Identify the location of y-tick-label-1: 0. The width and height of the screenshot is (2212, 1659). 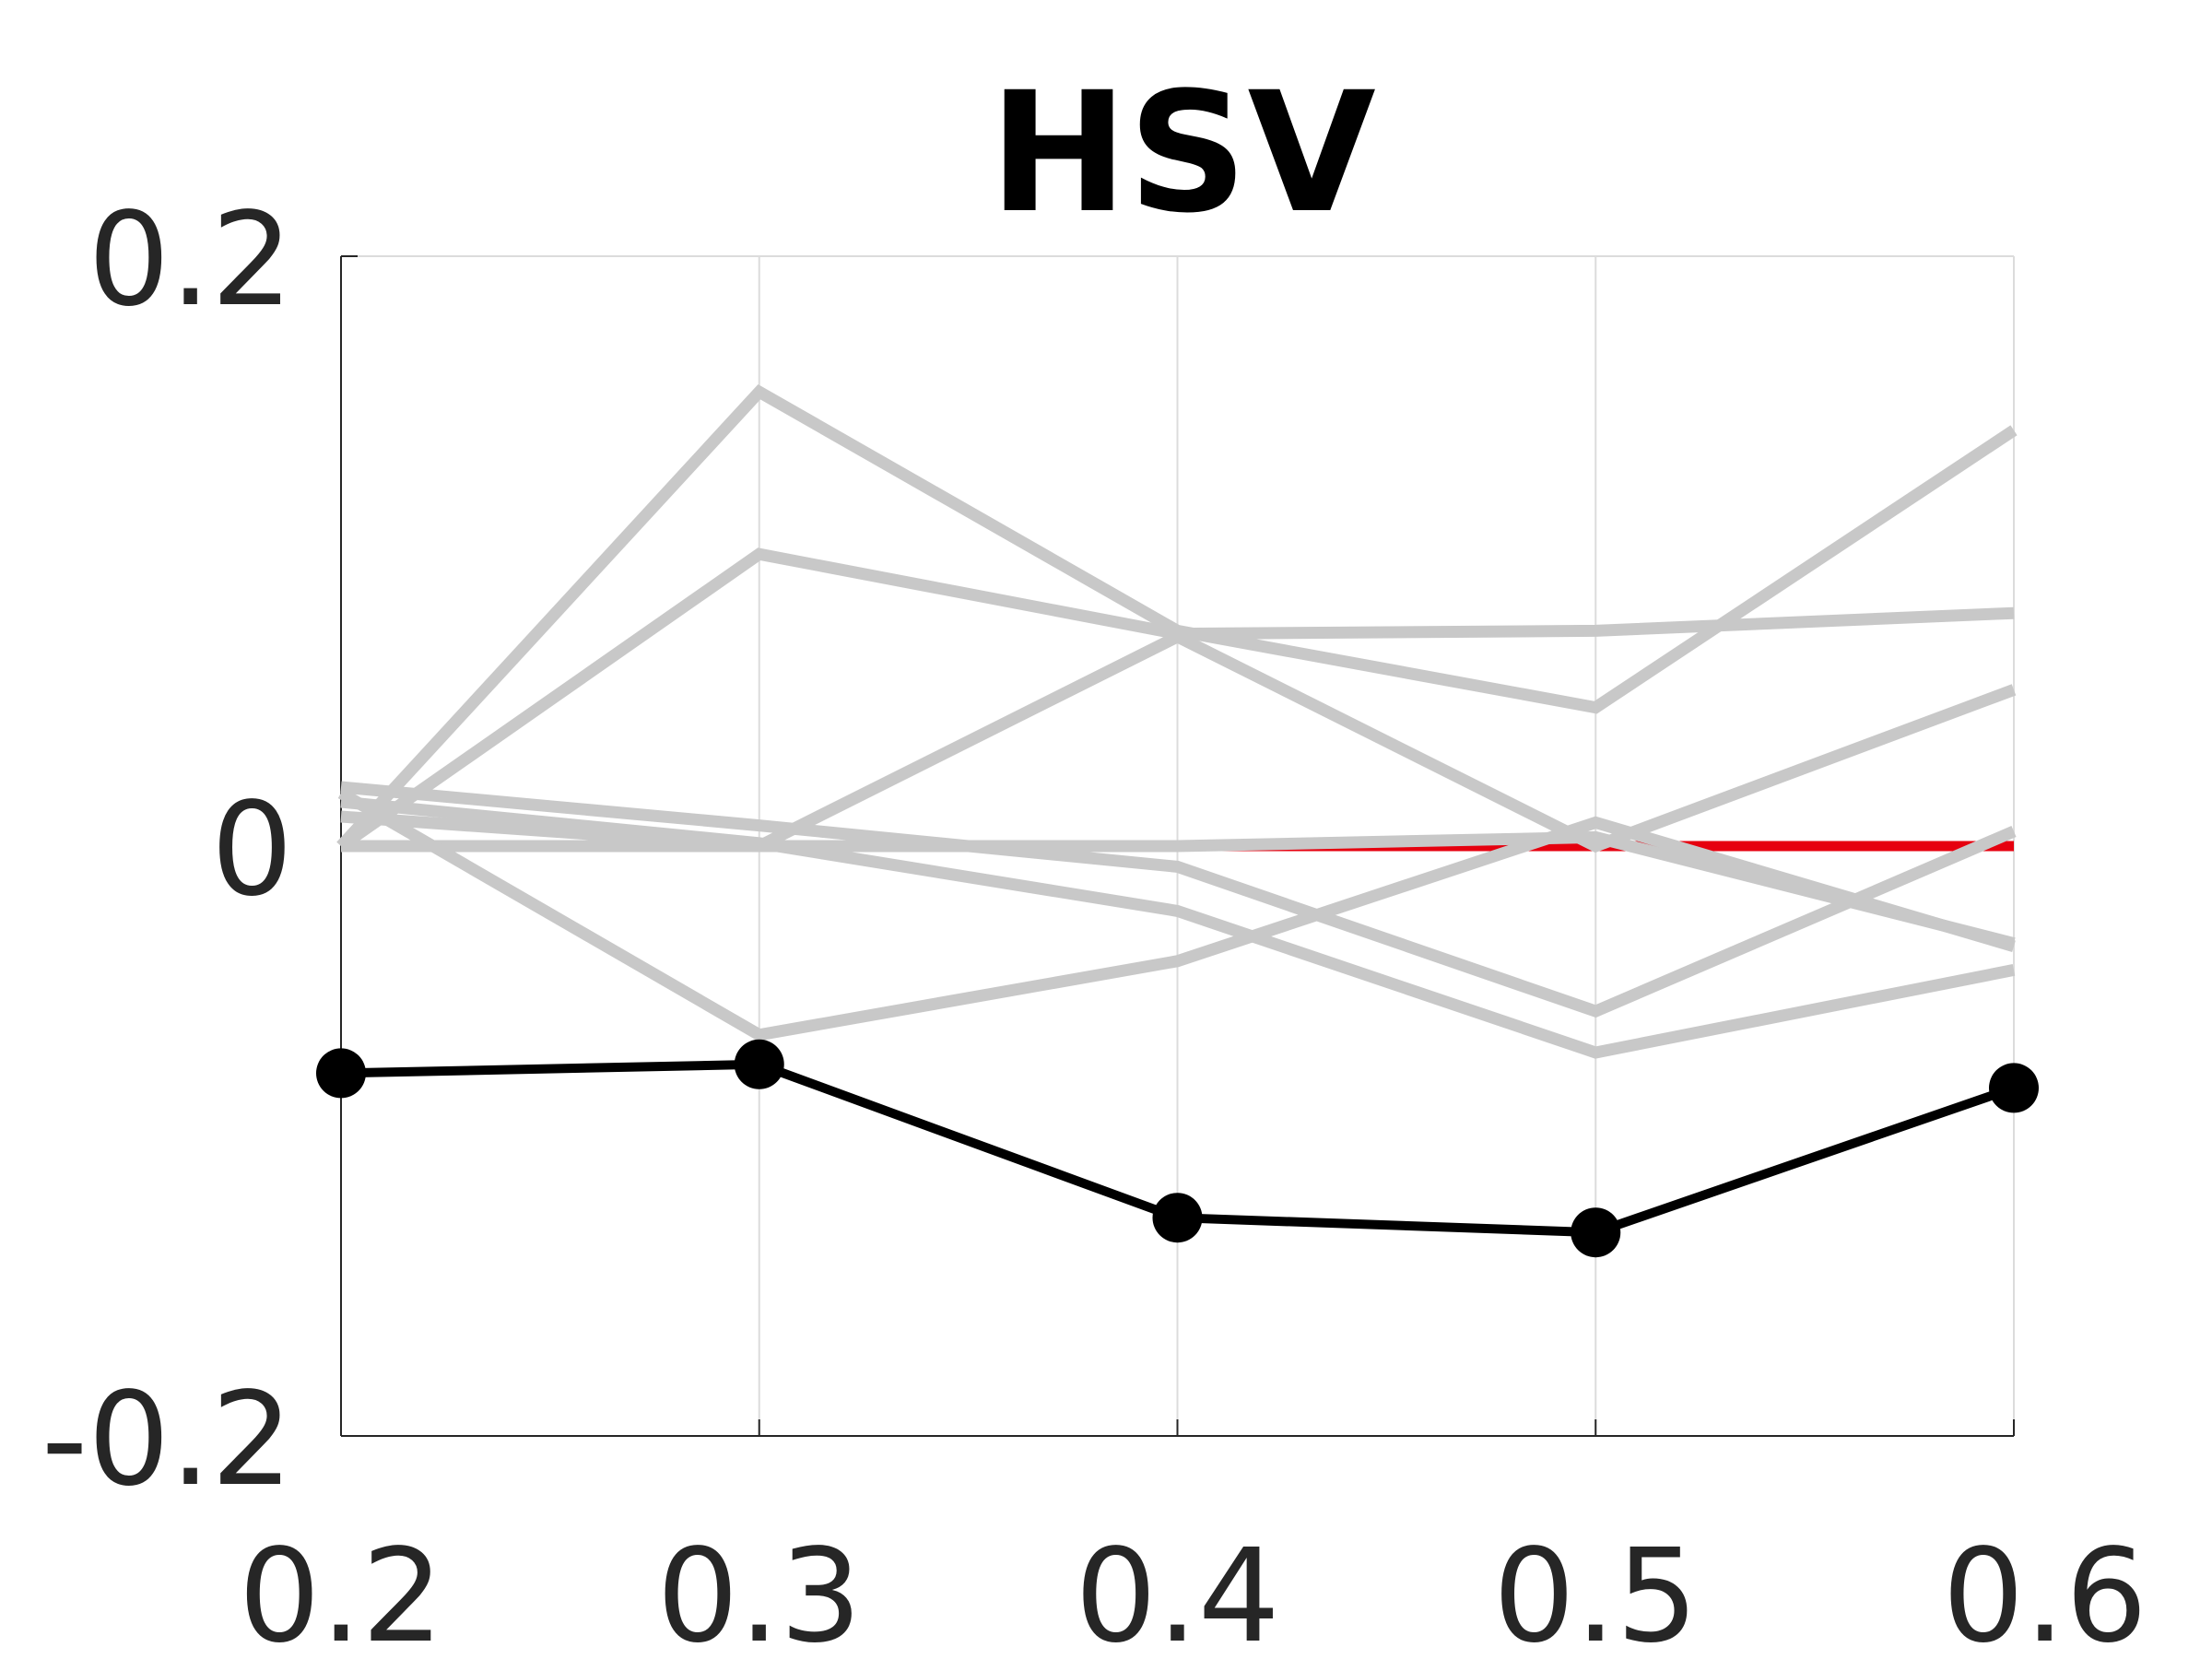
(252, 850).